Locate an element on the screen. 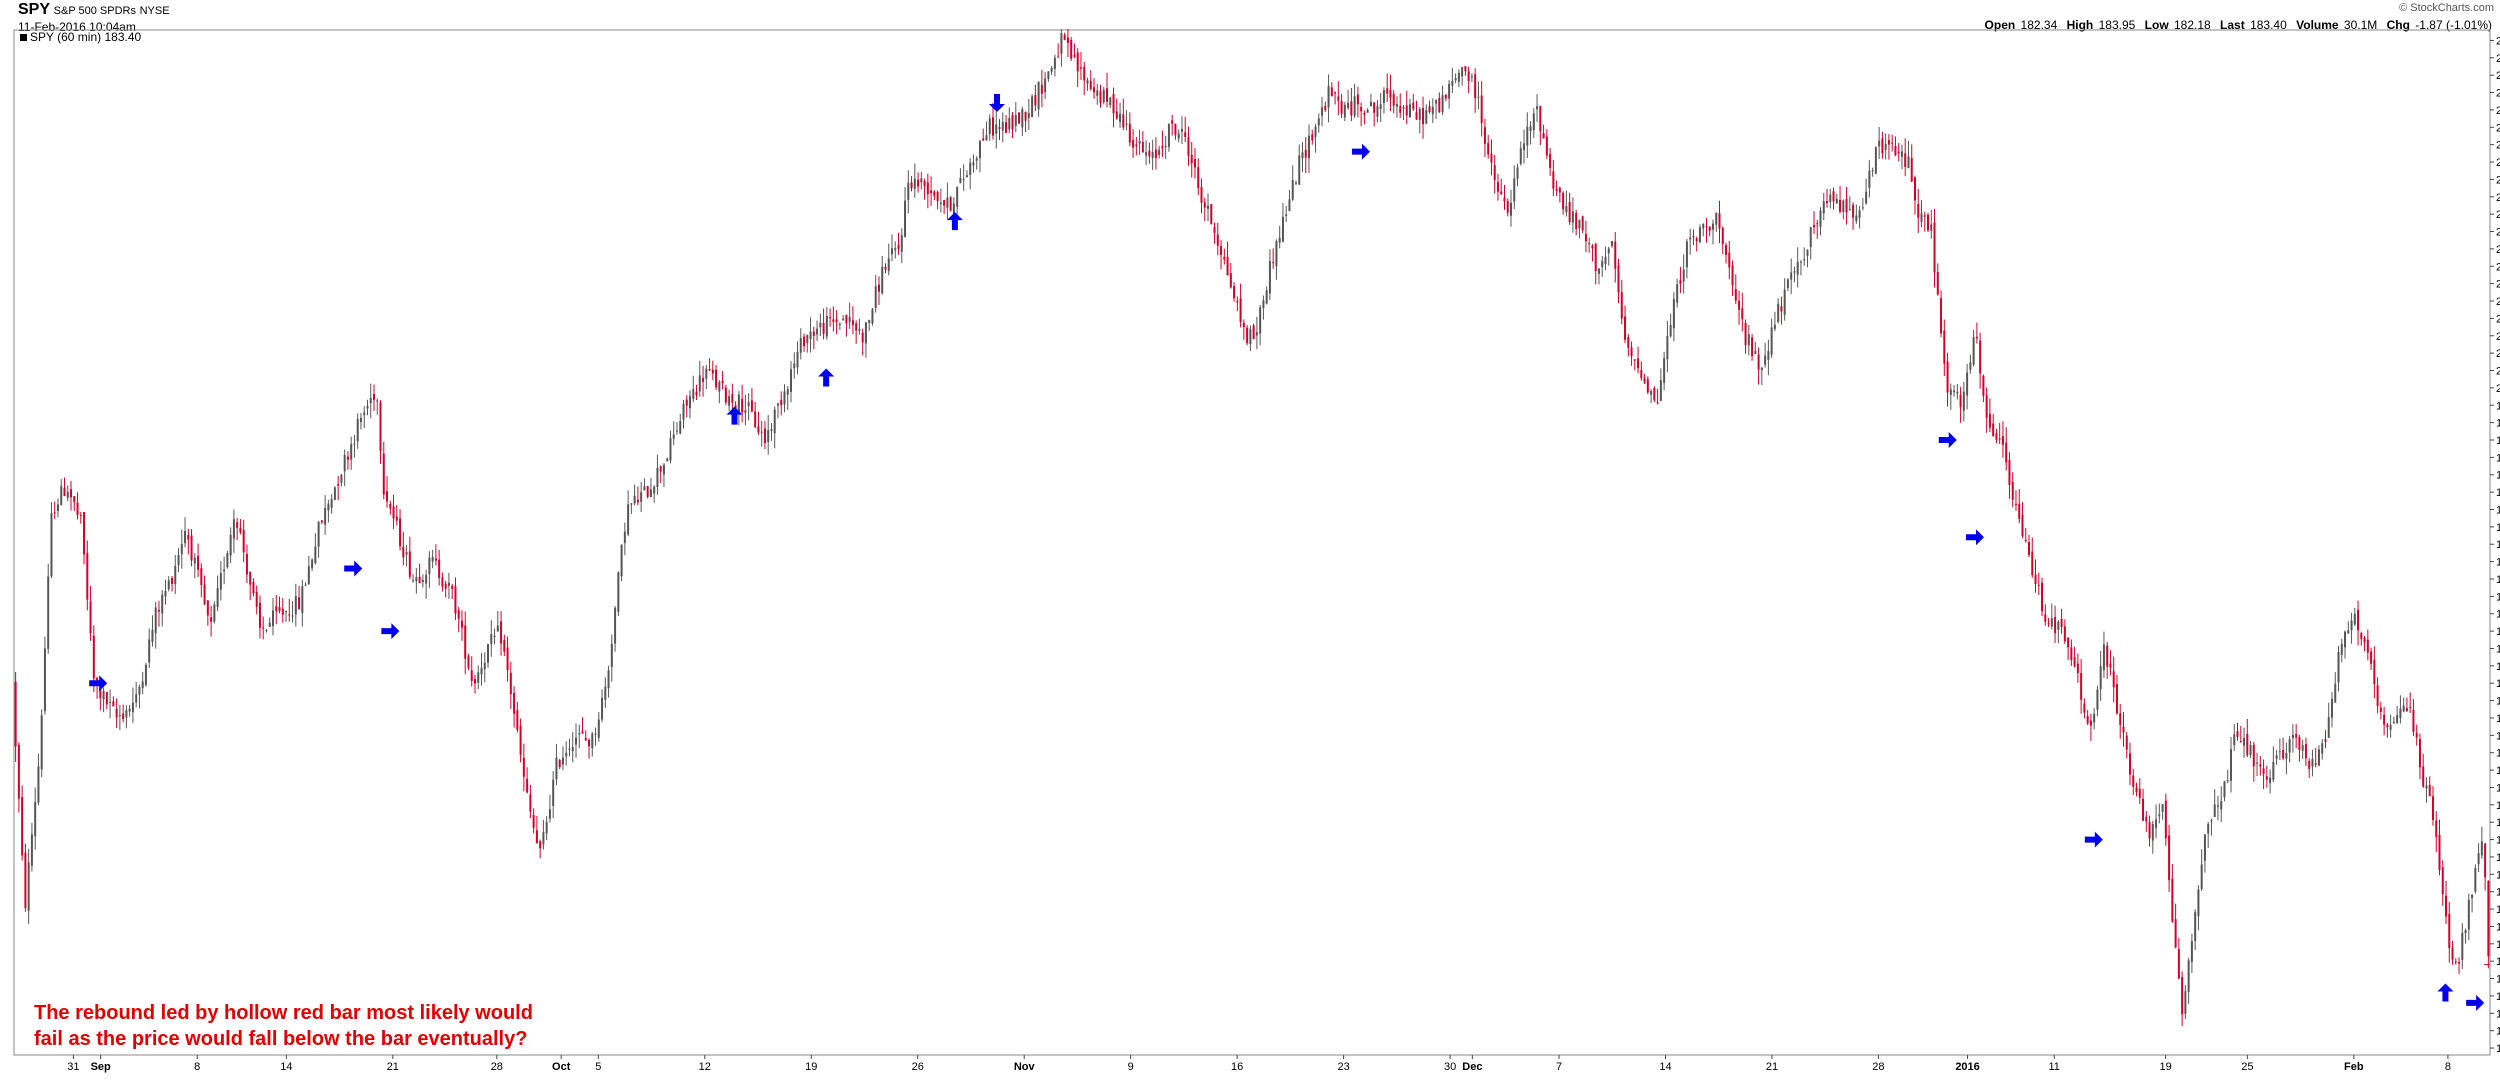 Image resolution: width=2500 pixels, height=1080 pixels. x-tick-label: 12 is located at coordinates (705, 1067).